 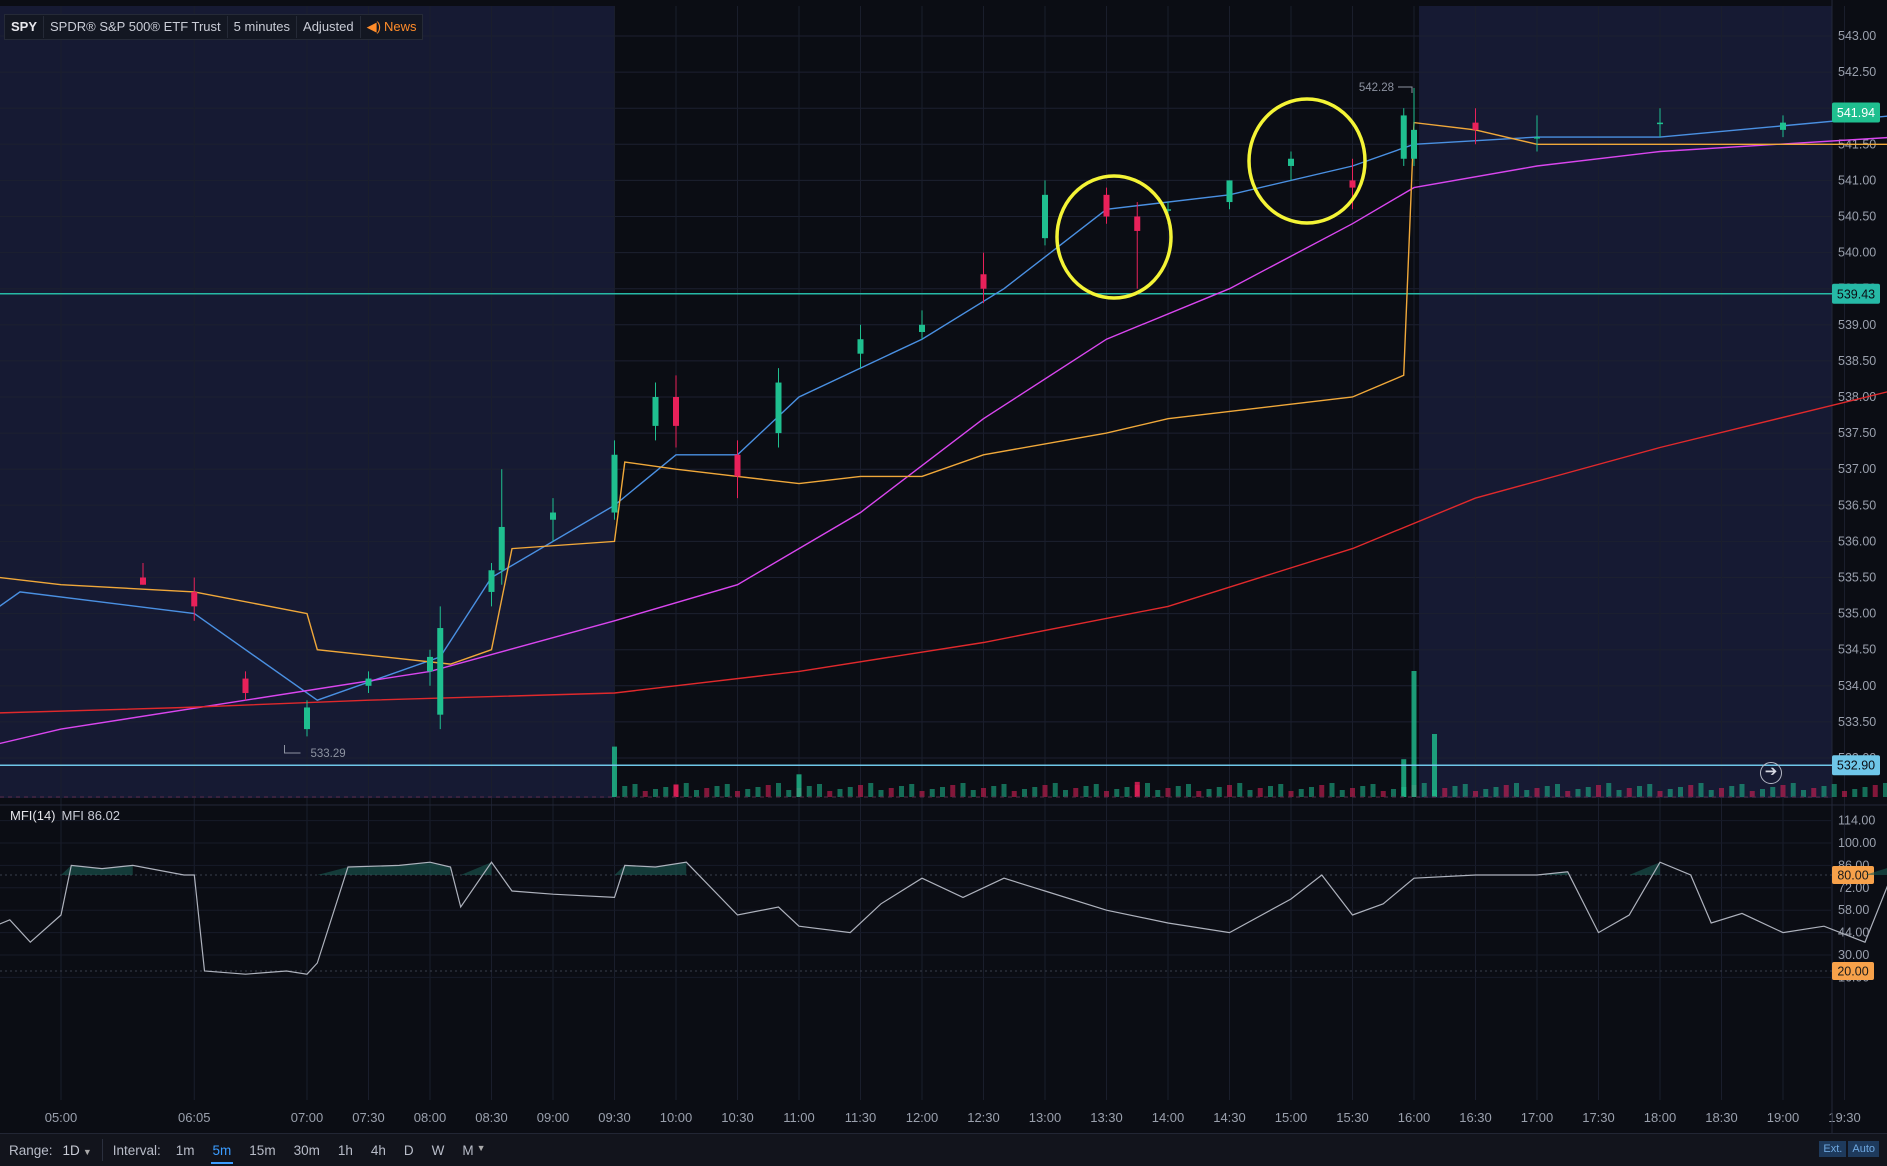 I want to click on mfi-band-badge-bg, so click(x=1853, y=971).